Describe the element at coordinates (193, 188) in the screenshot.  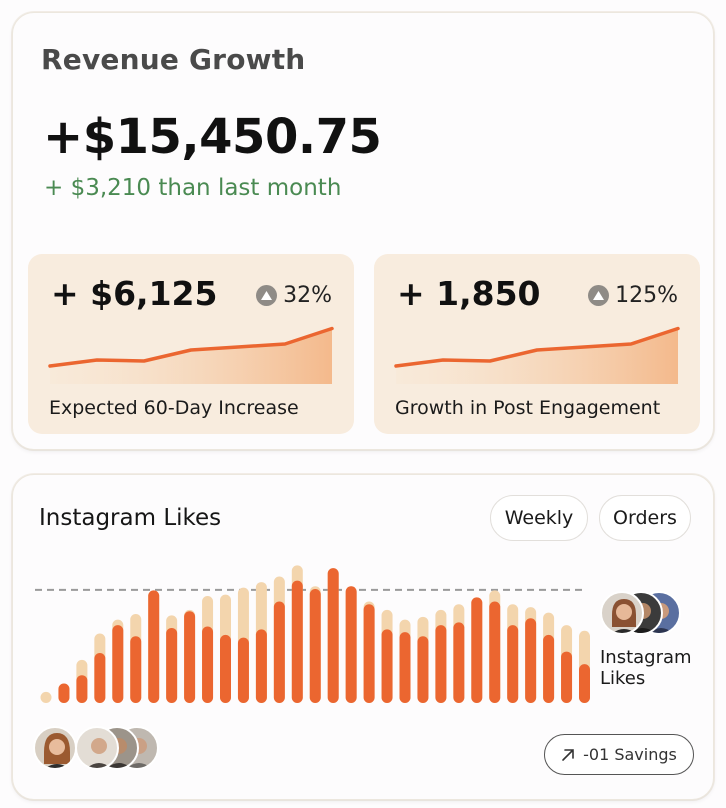
I see `revenue-comparison: + $3,210 than last month` at that location.